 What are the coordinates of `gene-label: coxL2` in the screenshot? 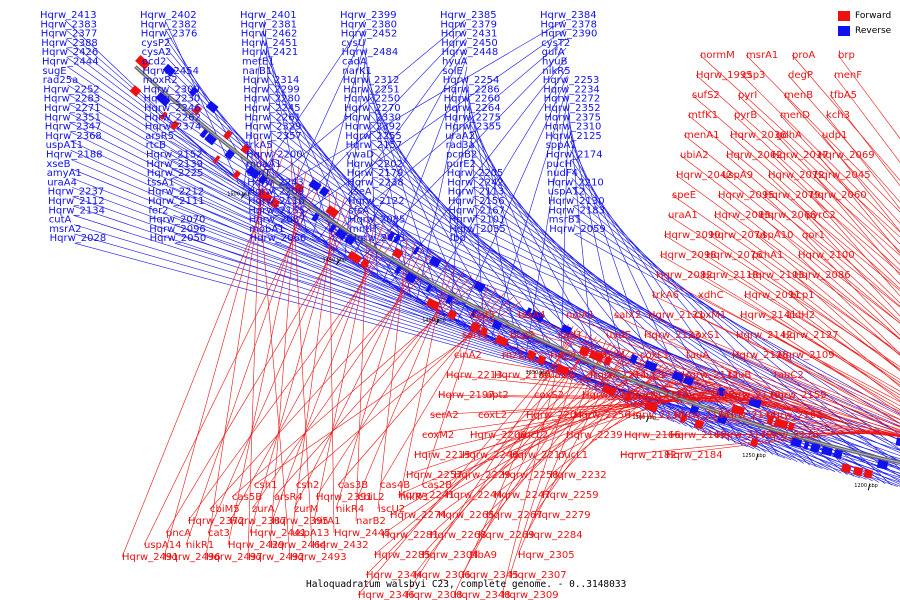 It's located at (492, 415).